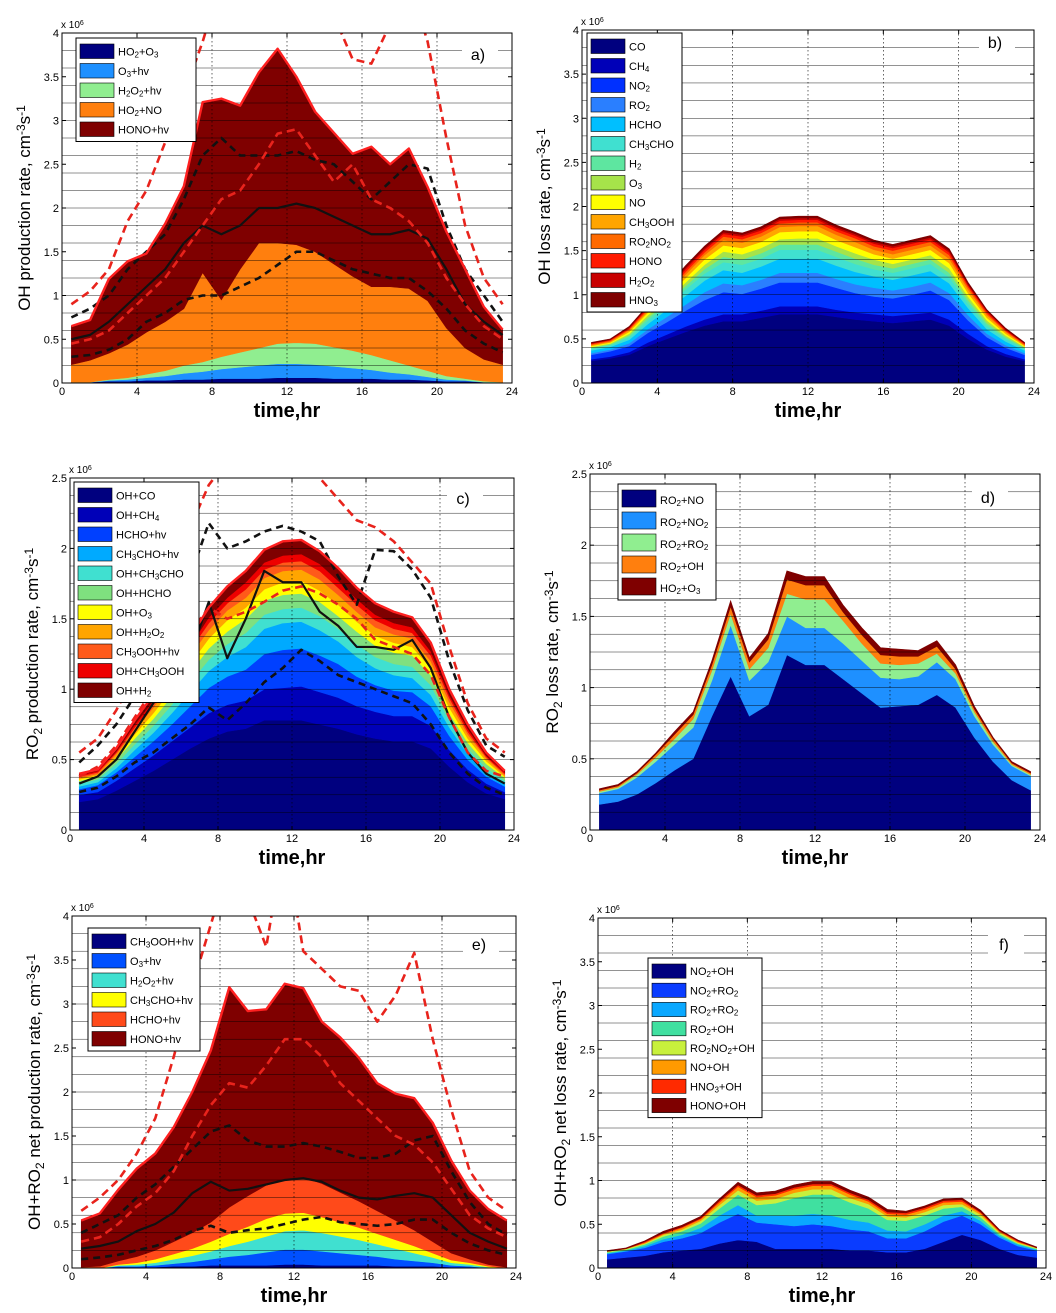  Describe the element at coordinates (684, 523) in the screenshot. I see `legend-label: RO2+NO2` at that location.